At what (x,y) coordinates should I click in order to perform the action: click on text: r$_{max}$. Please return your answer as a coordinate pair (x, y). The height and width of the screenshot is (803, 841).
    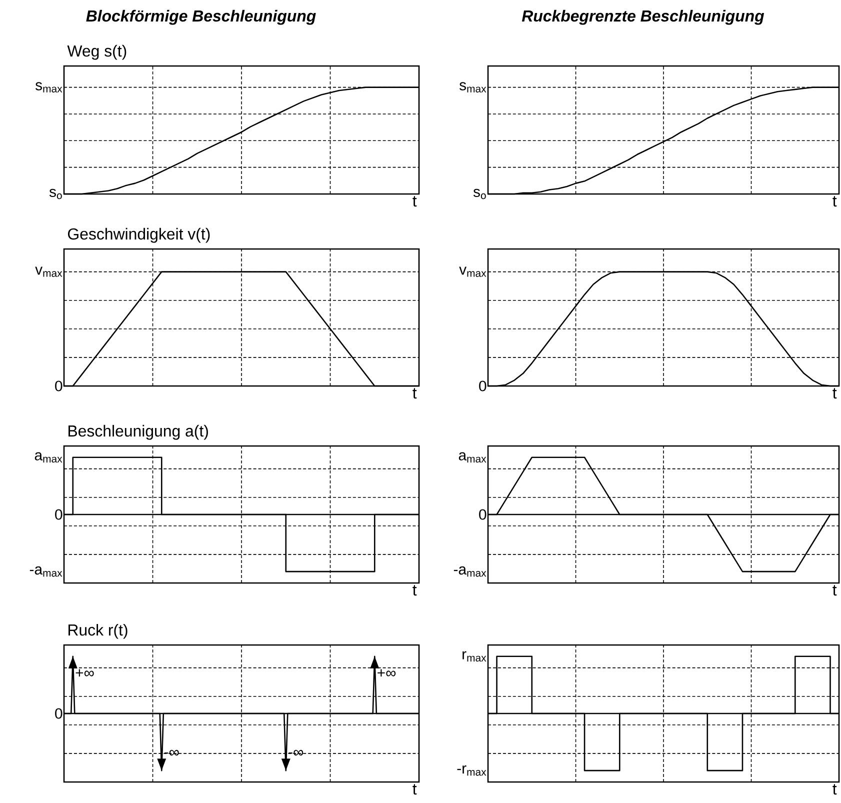
    Looking at the image, I should click on (474, 656).